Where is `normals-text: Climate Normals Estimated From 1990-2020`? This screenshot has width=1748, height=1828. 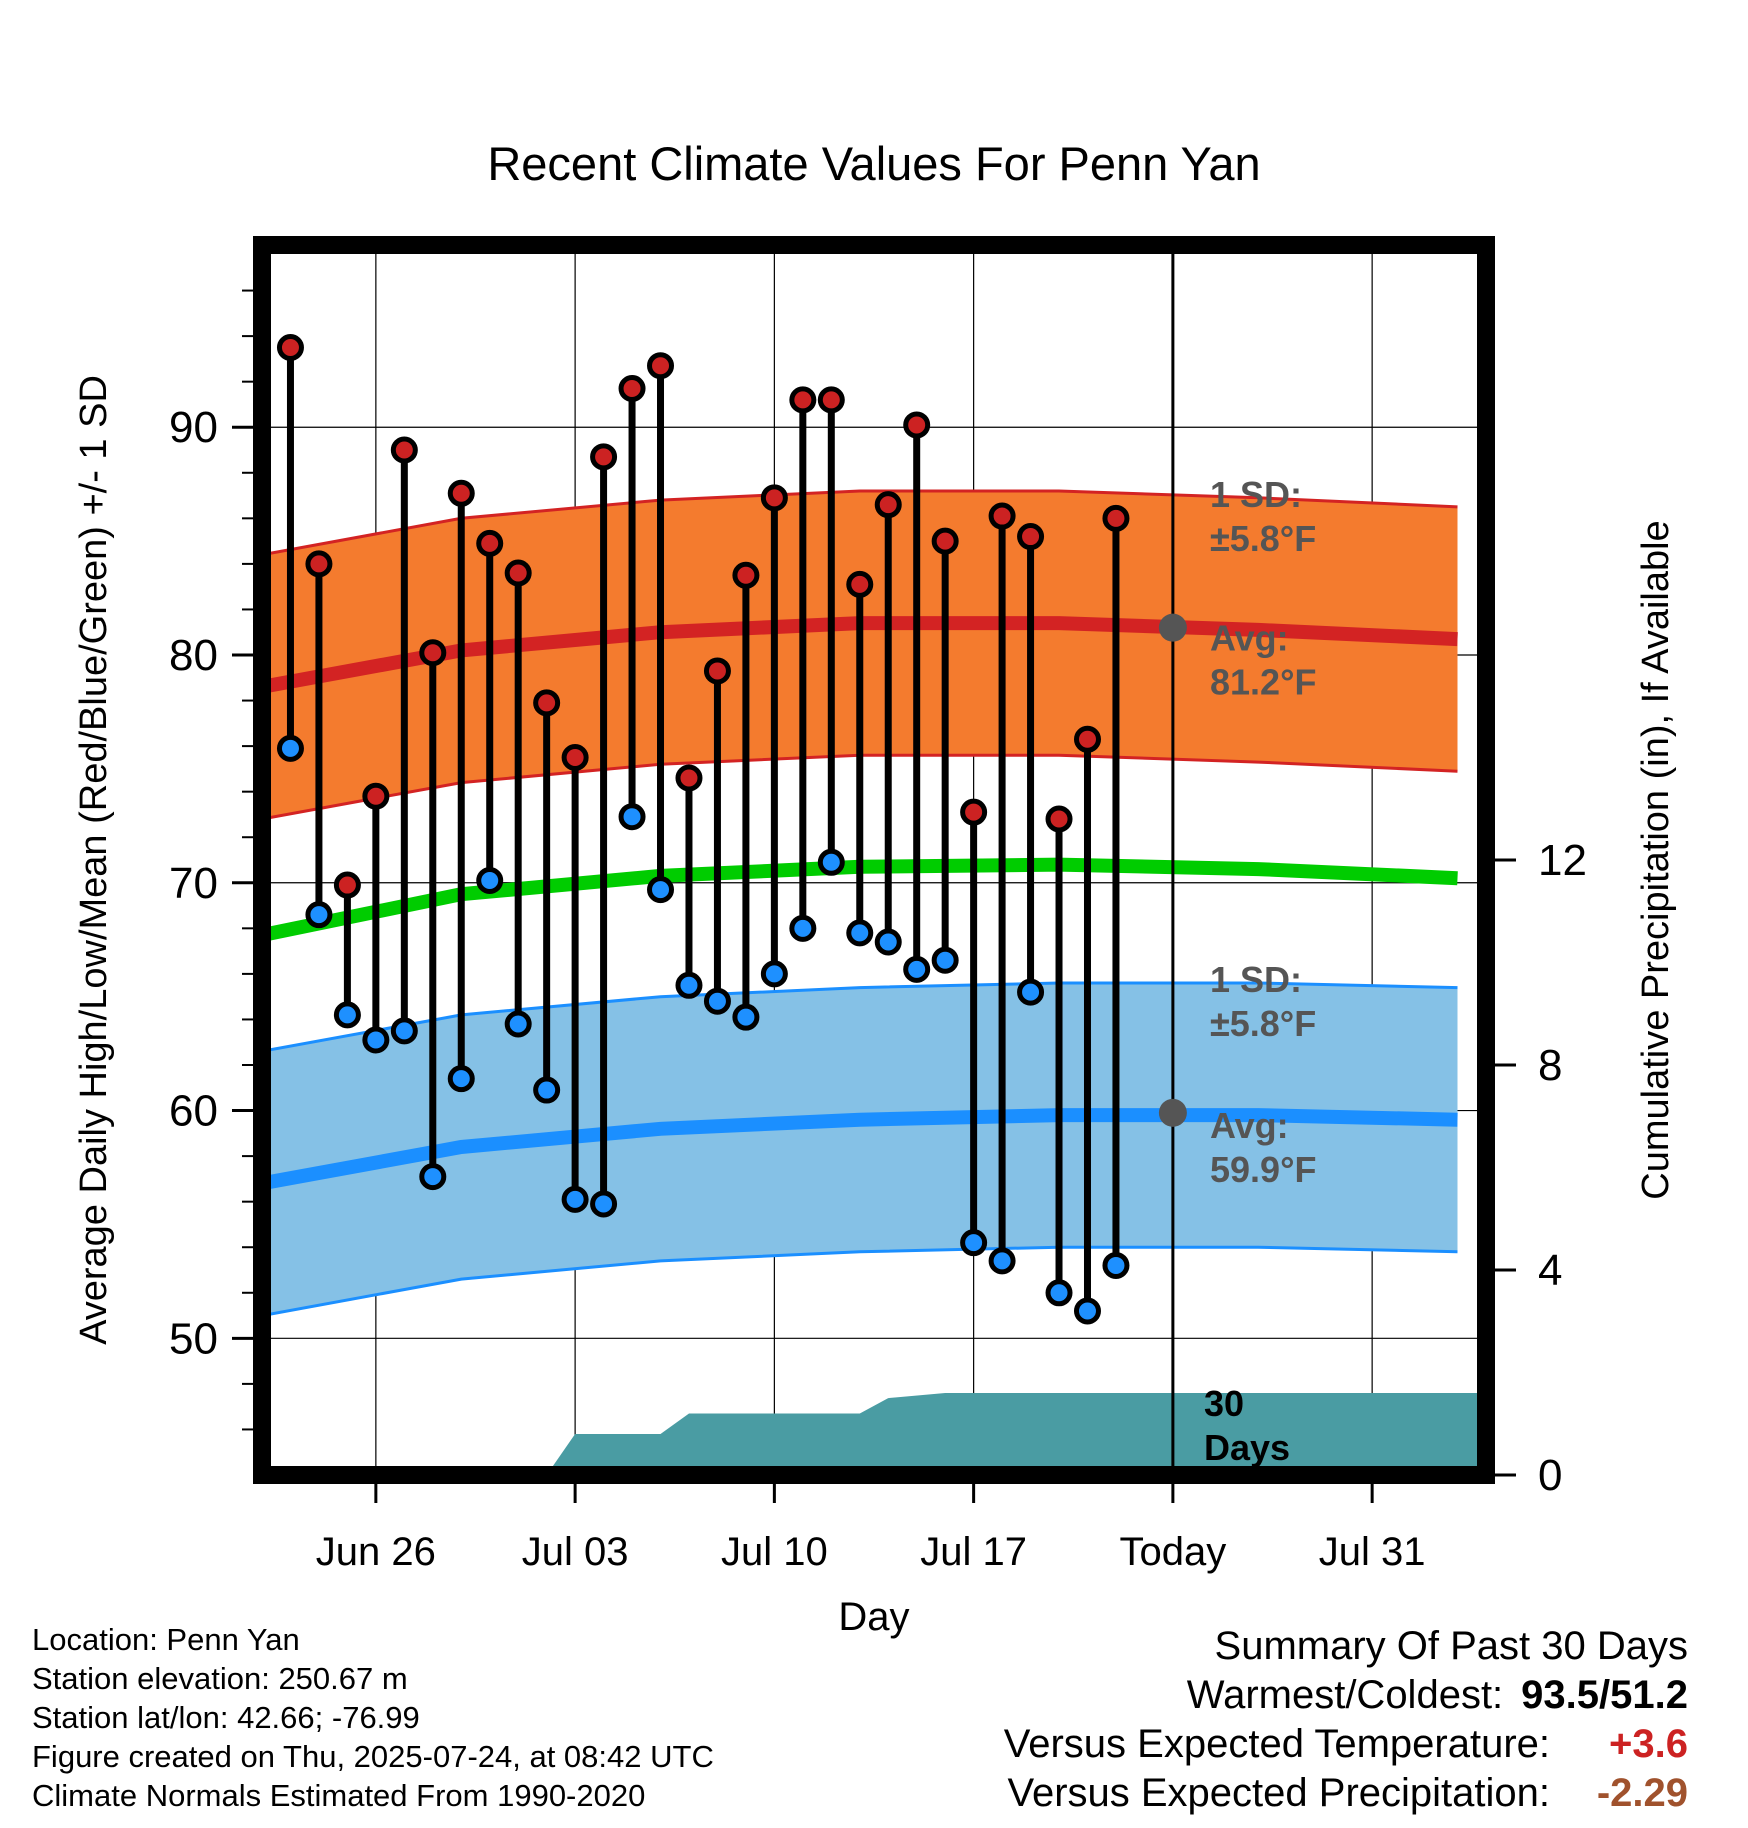
normals-text: Climate Normals Estimated From 1990-2020 is located at coordinates (339, 1795).